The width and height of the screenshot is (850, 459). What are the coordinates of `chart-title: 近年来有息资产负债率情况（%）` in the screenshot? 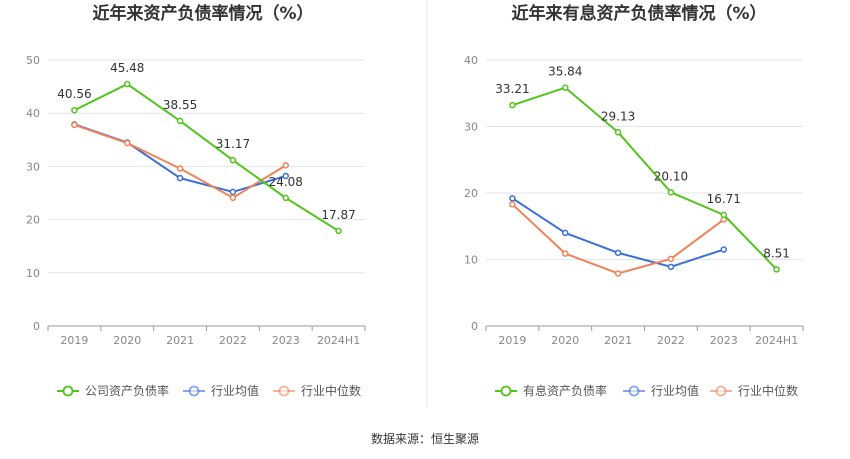 It's located at (638, 13).